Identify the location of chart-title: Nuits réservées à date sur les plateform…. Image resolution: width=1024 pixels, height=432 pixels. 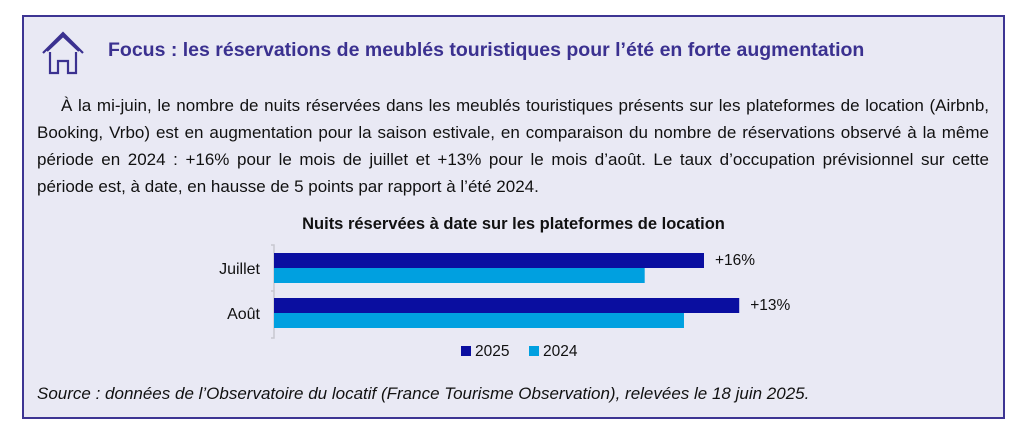
(513, 224).